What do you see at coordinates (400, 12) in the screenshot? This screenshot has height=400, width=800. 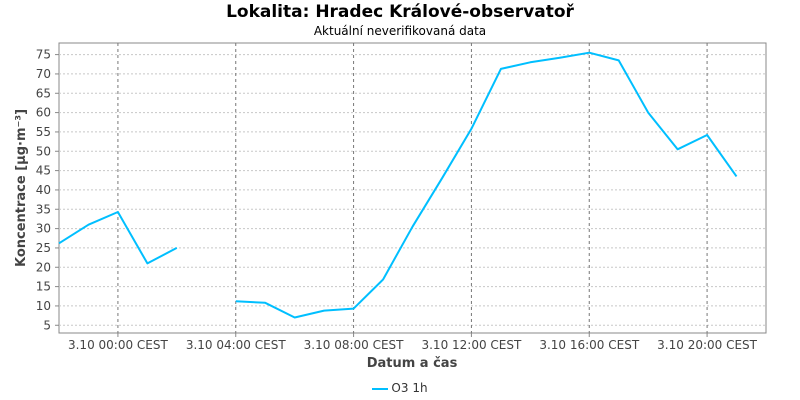 I see `chart-title: Lokalita: Hradec Králové-observatoř` at bounding box center [400, 12].